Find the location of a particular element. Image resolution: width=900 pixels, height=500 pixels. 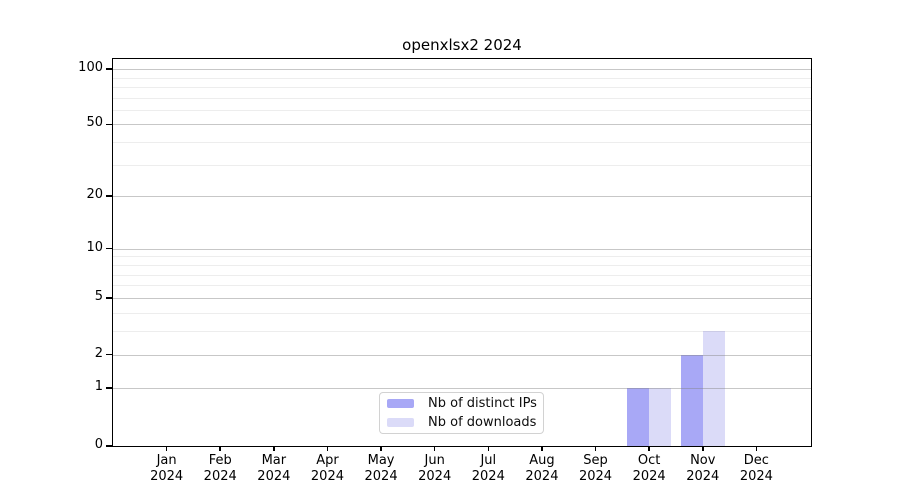

x-tick-label-mar: Mar 2024 is located at coordinates (274, 469).